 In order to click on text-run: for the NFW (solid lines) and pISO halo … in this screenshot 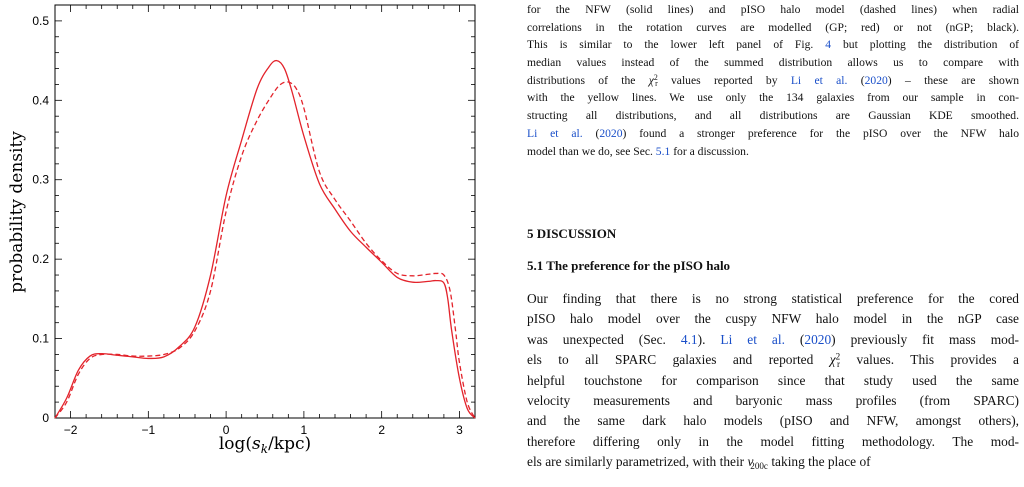, I will do `click(773, 9)`.